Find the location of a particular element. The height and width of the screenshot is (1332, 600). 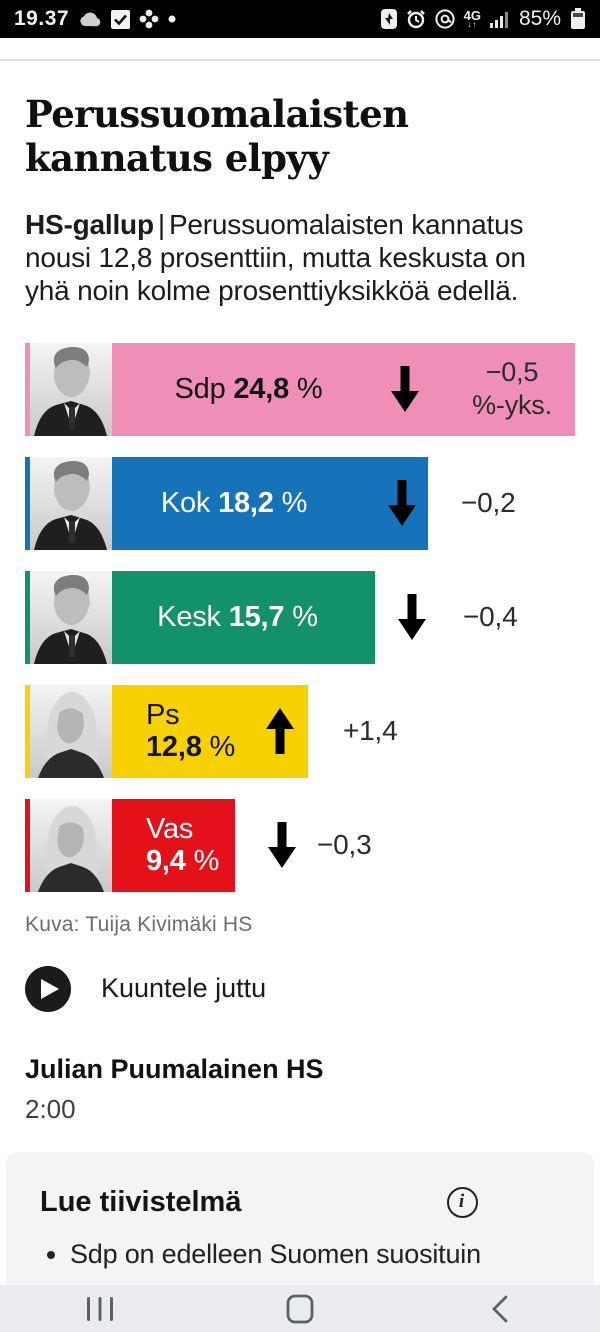

author-byline: Julian Puumalainen HS is located at coordinates (174, 1068).